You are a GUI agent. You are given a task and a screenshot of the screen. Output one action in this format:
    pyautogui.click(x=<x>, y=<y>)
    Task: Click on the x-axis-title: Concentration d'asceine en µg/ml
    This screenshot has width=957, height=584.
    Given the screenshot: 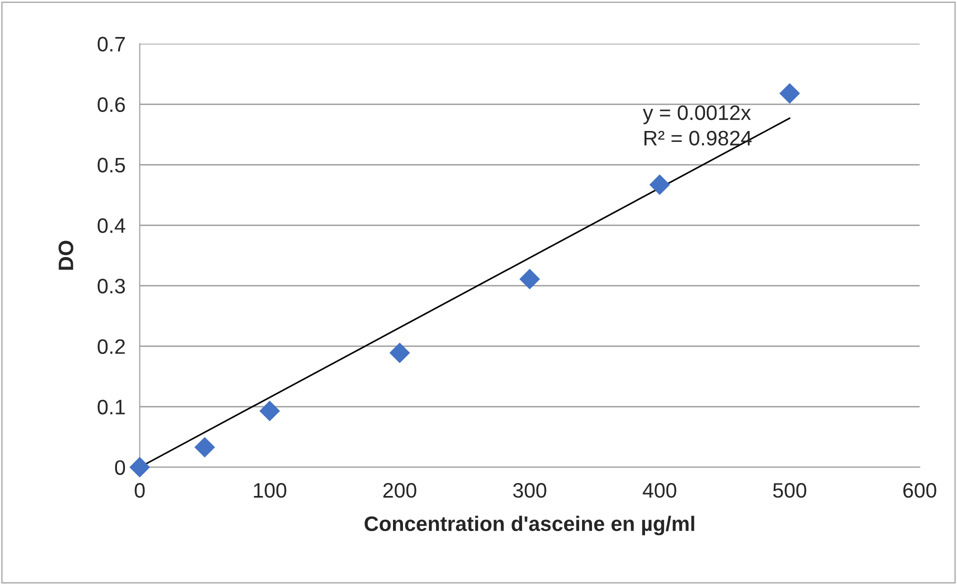 What is the action you would take?
    pyautogui.click(x=529, y=526)
    